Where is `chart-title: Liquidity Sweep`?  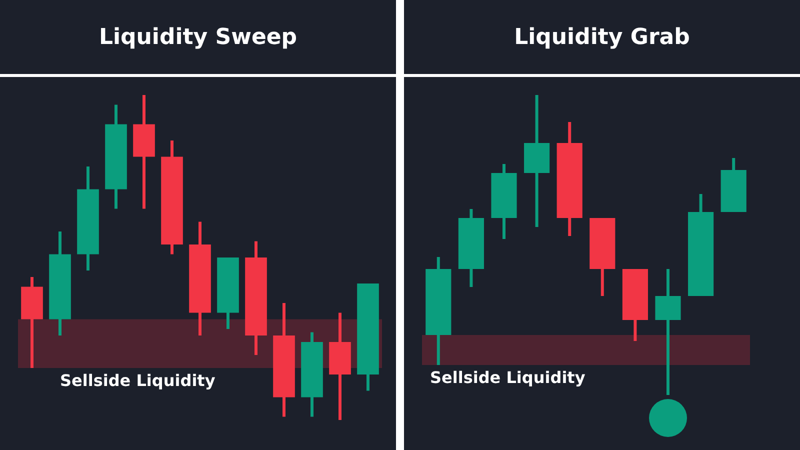 chart-title: Liquidity Sweep is located at coordinates (198, 38).